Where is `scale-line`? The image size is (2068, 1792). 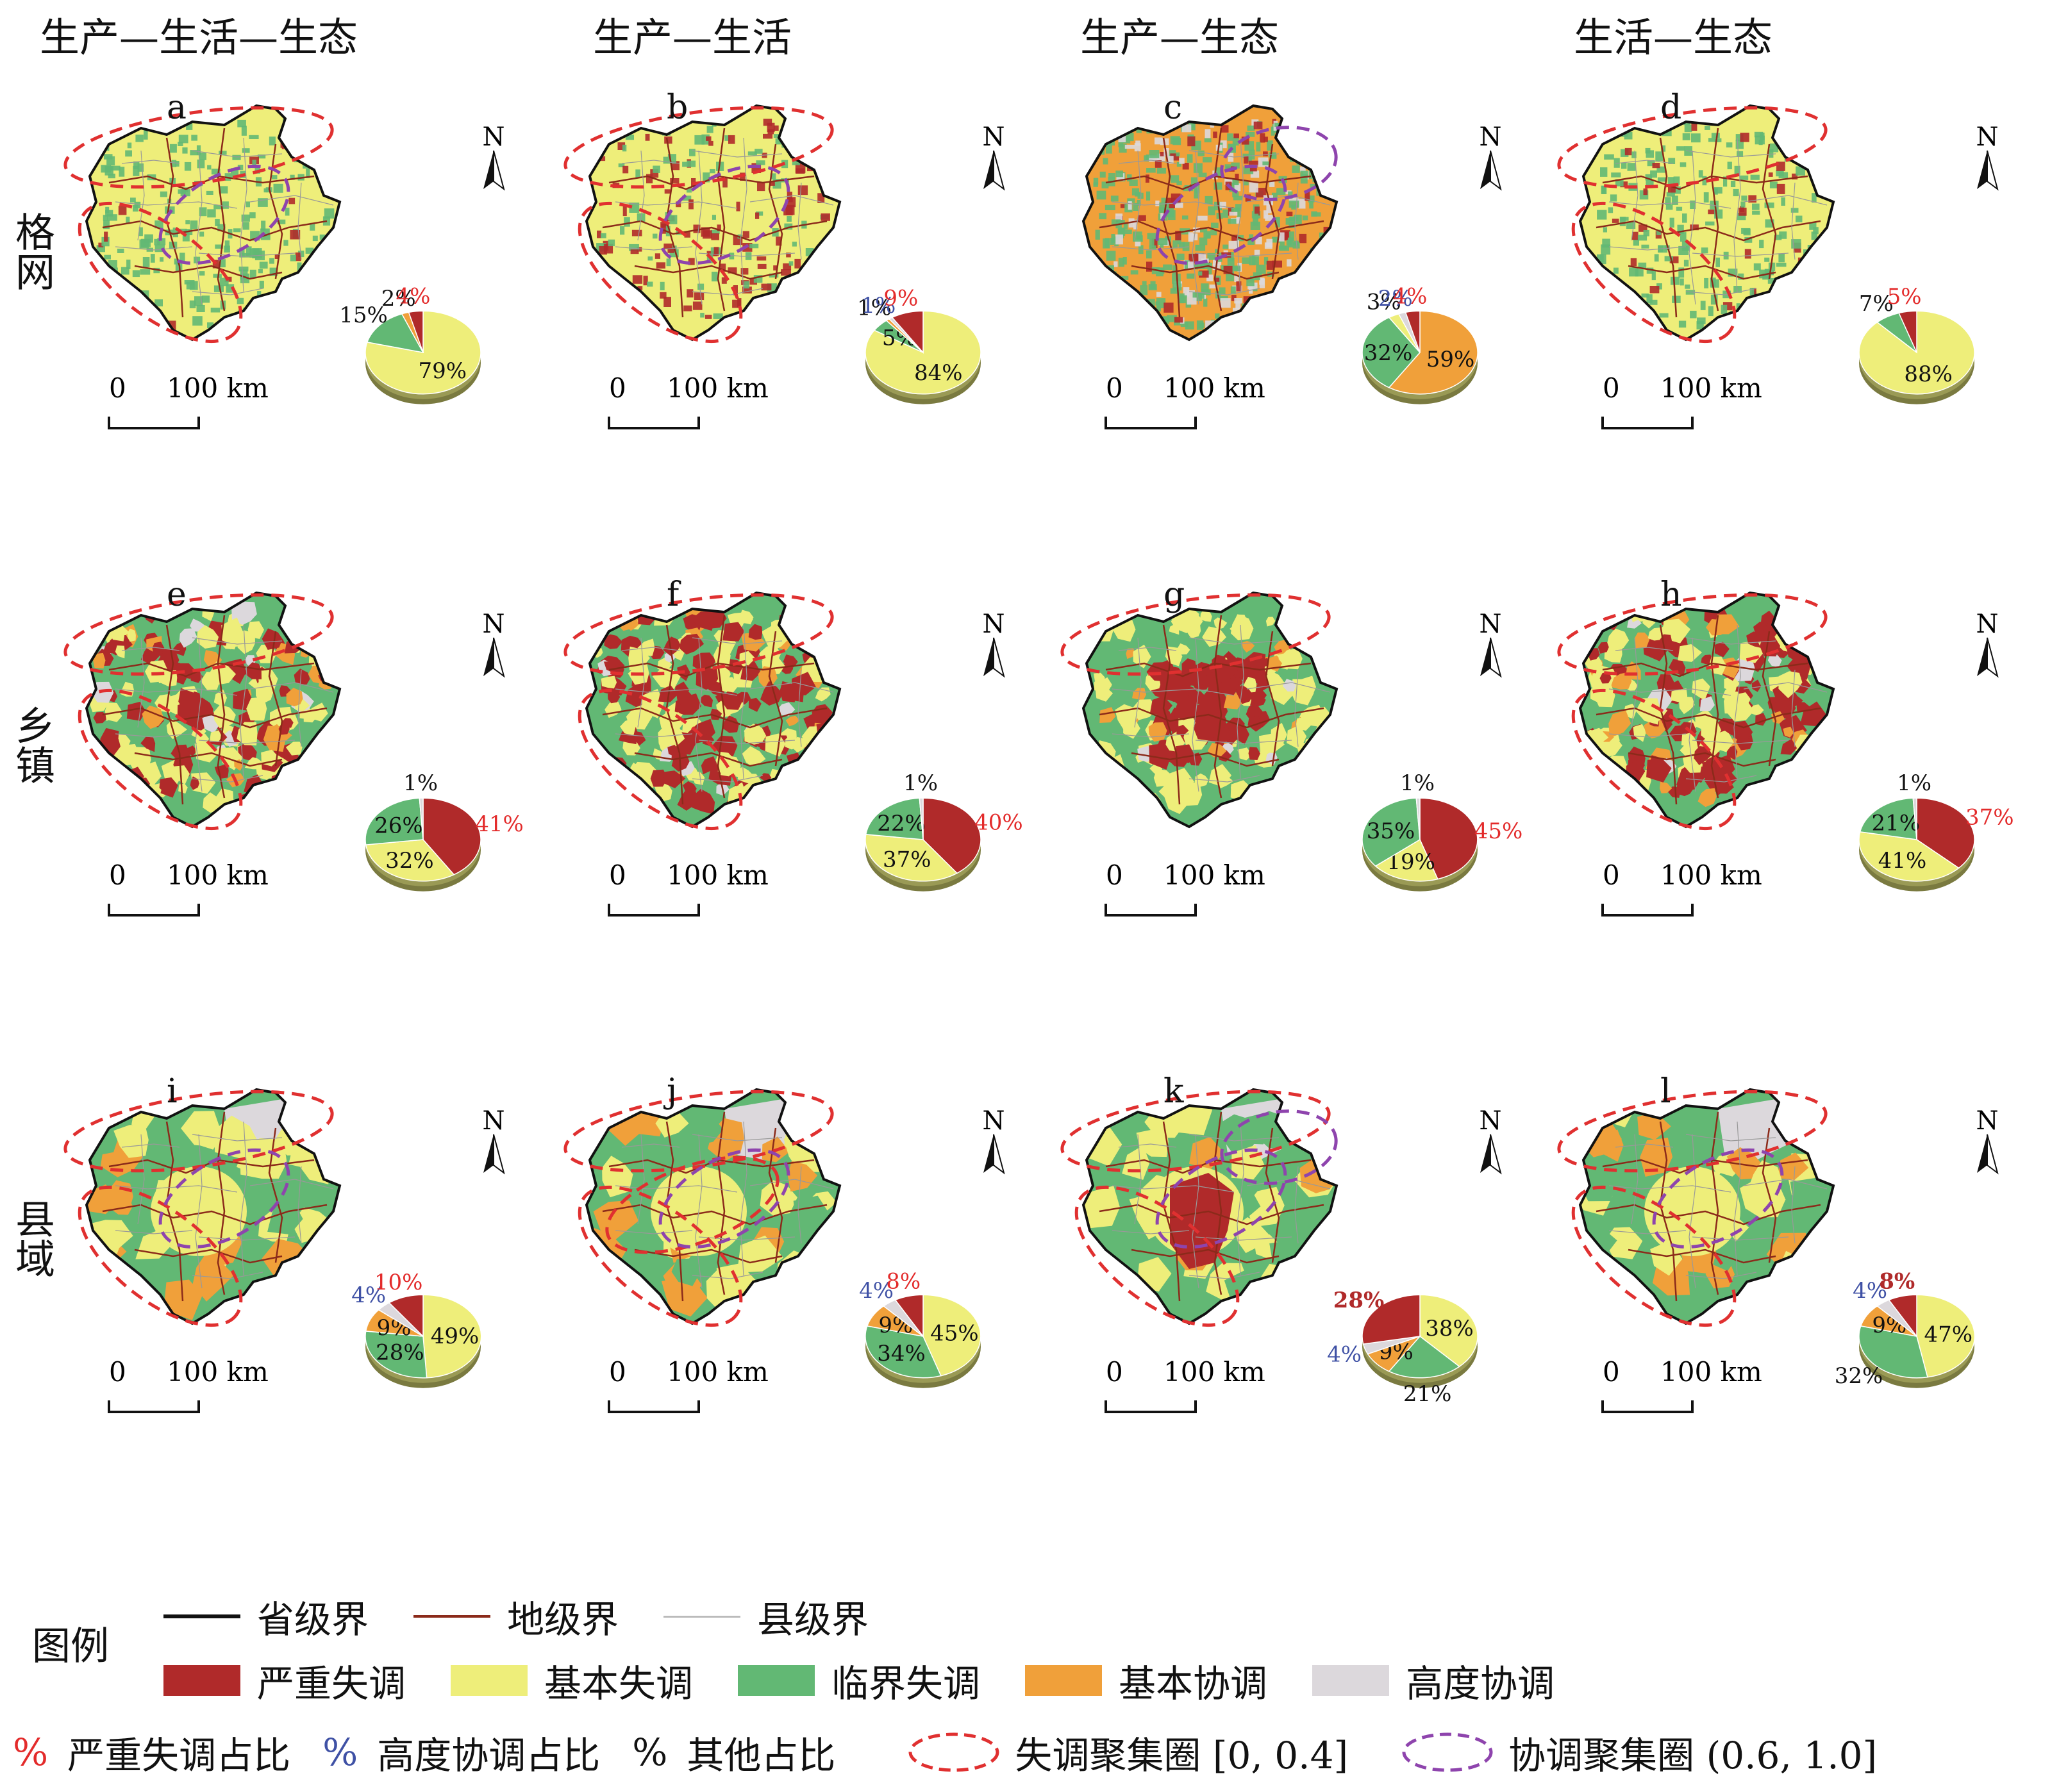
scale-line is located at coordinates (1647, 423).